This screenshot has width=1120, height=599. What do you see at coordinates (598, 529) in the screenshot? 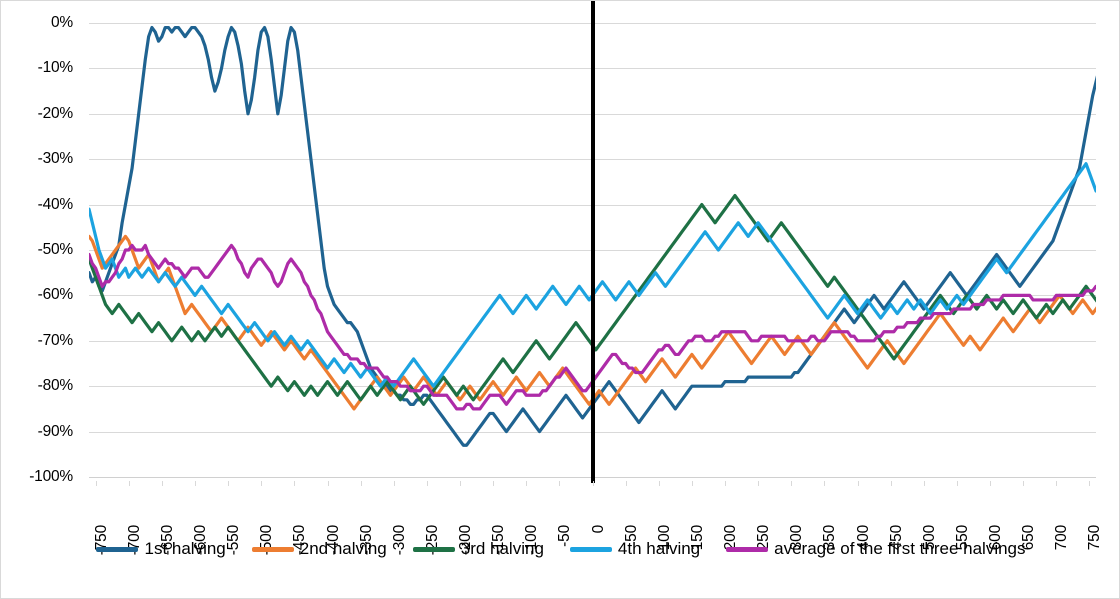
I see `x-tick-label: 0` at bounding box center [598, 529].